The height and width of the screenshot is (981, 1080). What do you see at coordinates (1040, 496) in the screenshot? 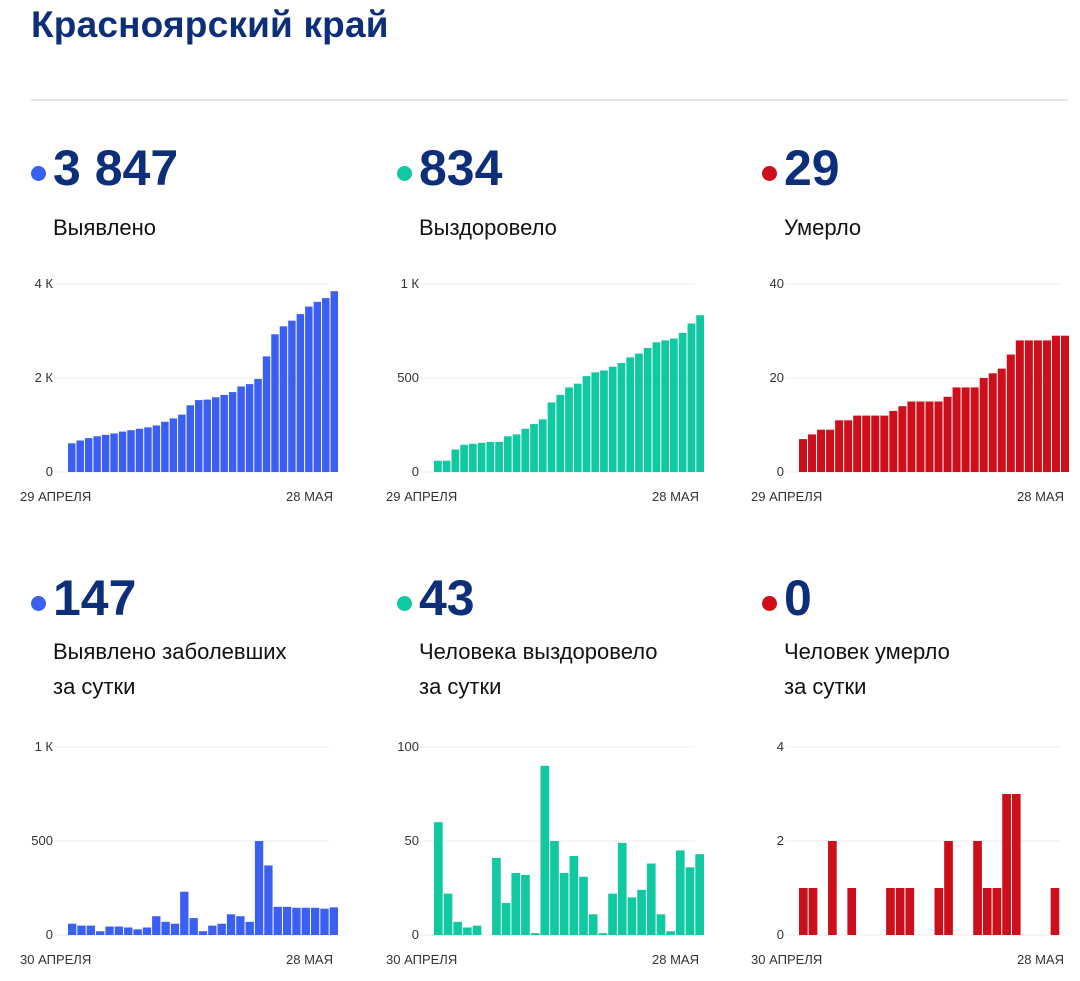
I see `x-axis-end-label: 28 МАЯ` at bounding box center [1040, 496].